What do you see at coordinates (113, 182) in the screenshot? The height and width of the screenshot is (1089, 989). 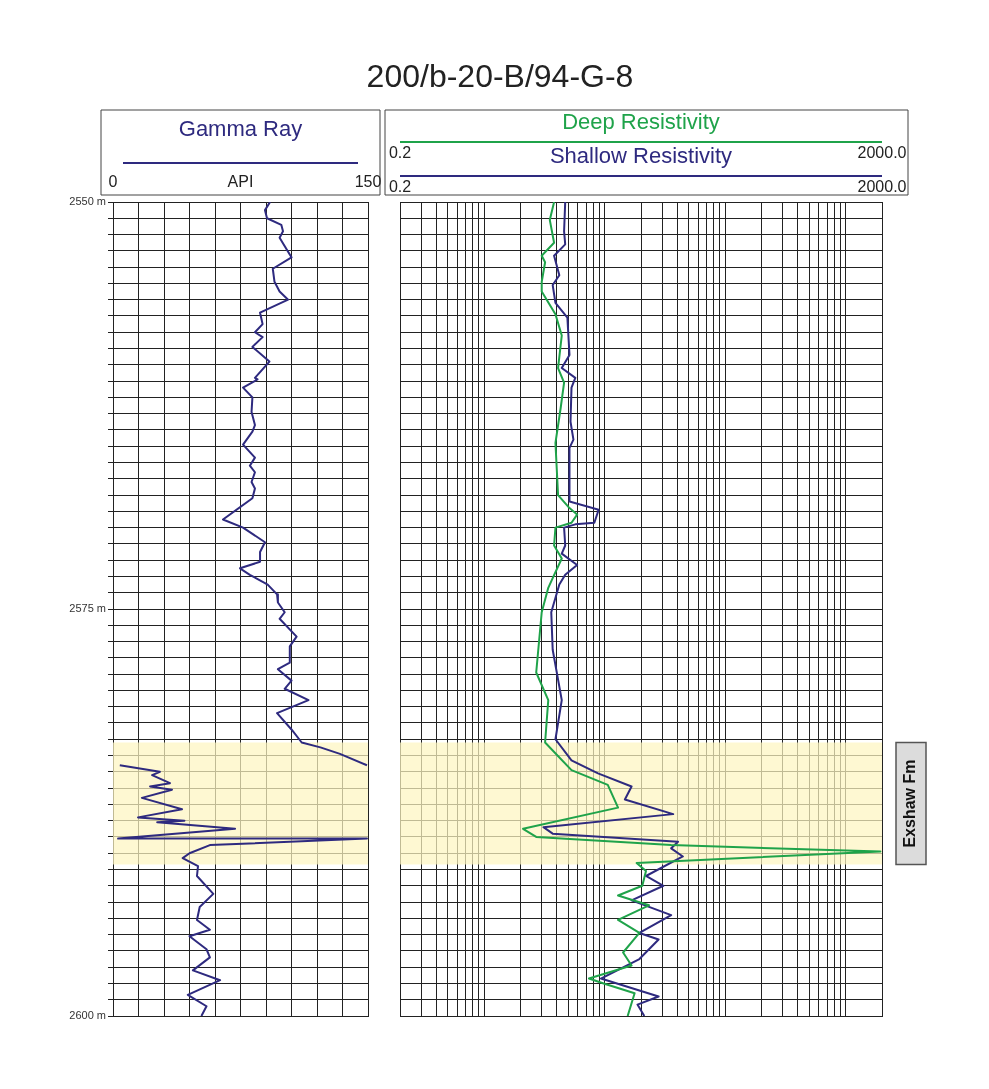 I see `x-tick-label: 0` at bounding box center [113, 182].